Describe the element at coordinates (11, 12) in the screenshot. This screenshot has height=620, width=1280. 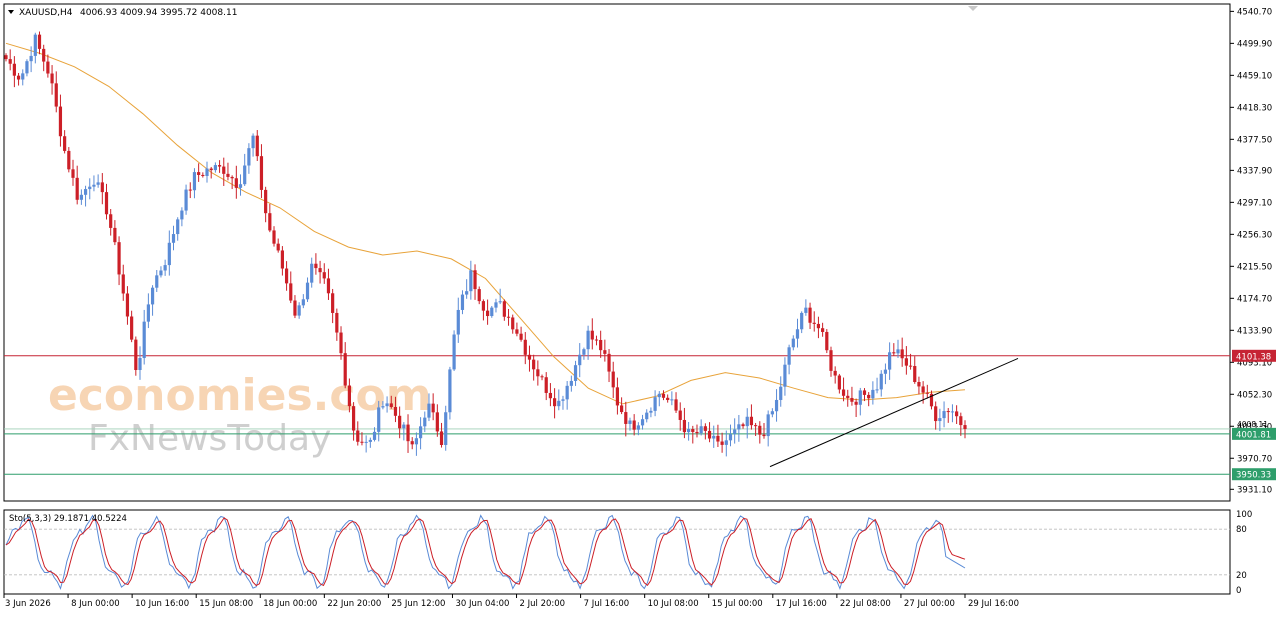
I see `symbol-dropdown-icon` at that location.